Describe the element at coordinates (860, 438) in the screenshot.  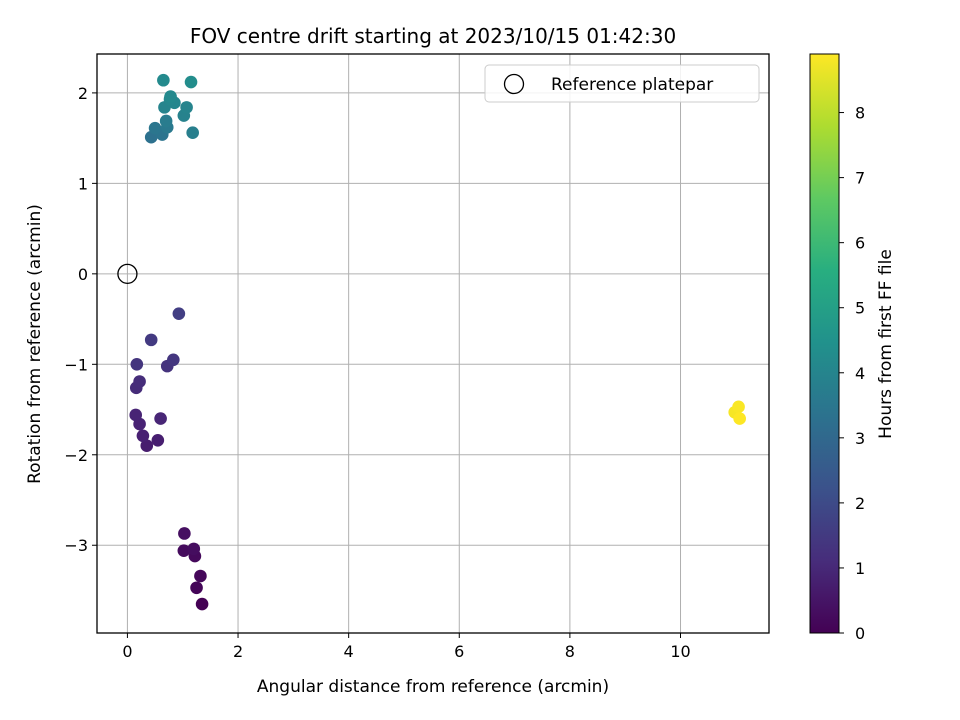
I see `colorbar-tick-label: 3` at that location.